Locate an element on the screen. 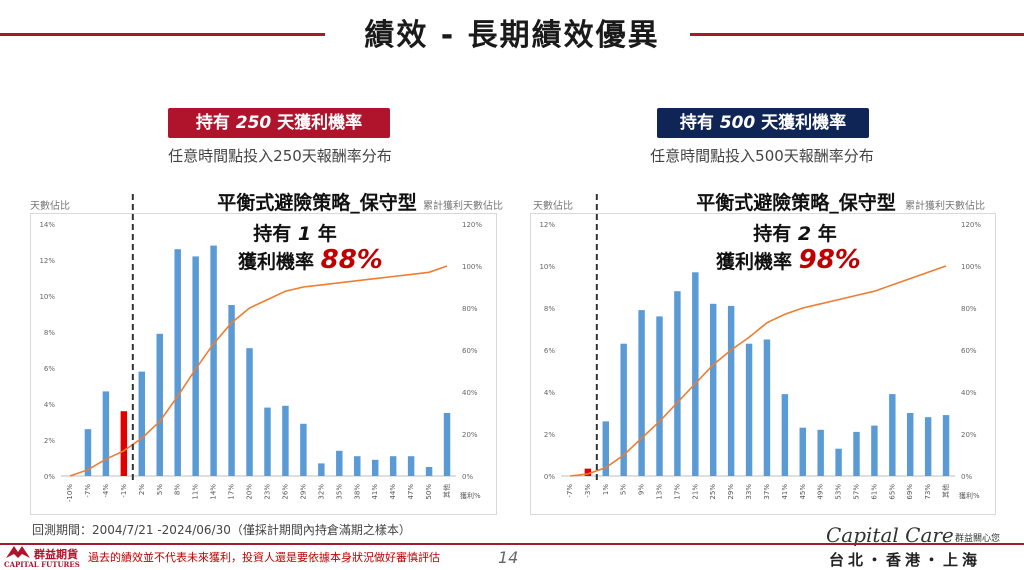  left-badge-post: 天獲利機率 is located at coordinates (317, 123).